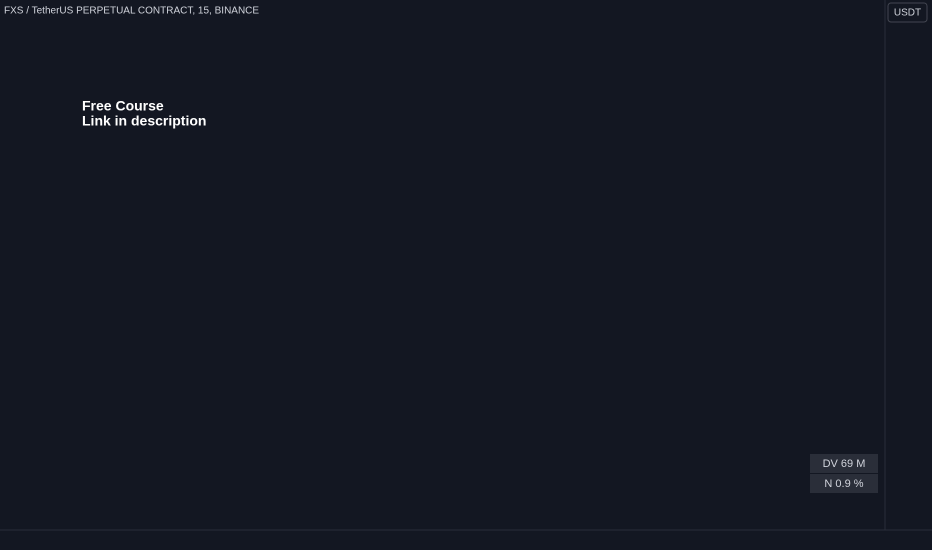 This screenshot has height=550, width=932. I want to click on currency-button, so click(907, 12).